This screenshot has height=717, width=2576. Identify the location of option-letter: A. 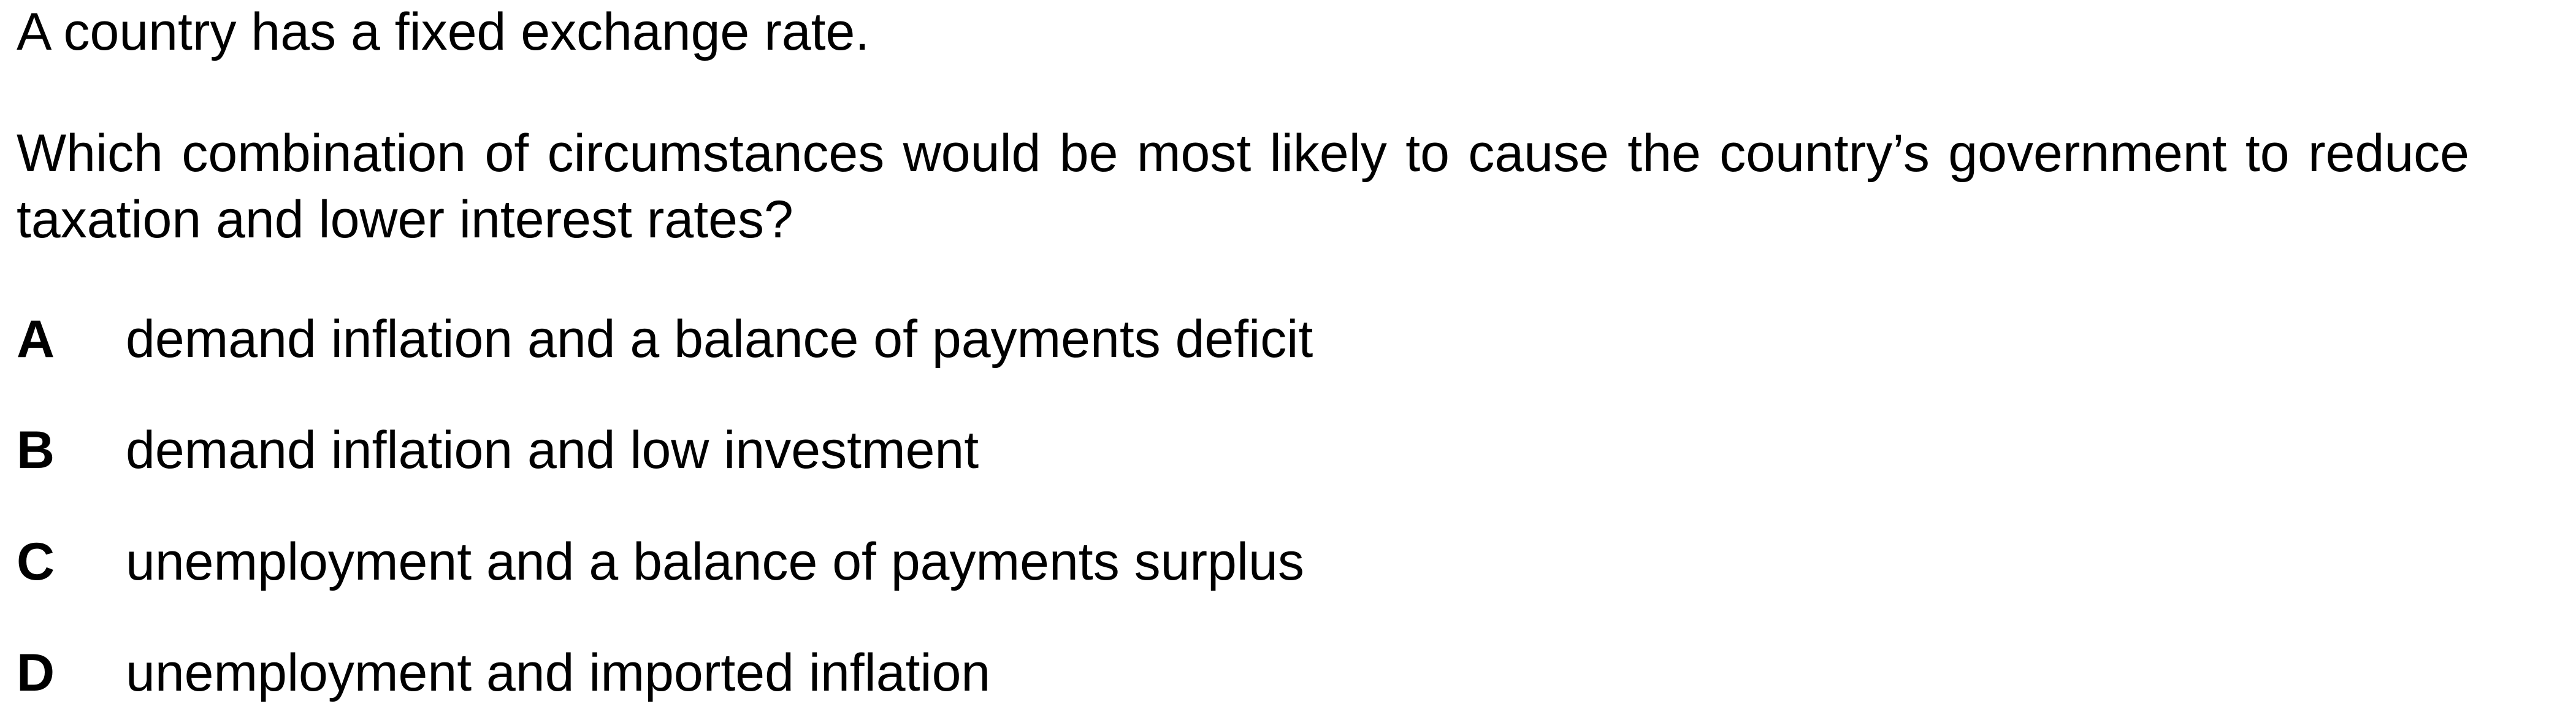
(36, 339).